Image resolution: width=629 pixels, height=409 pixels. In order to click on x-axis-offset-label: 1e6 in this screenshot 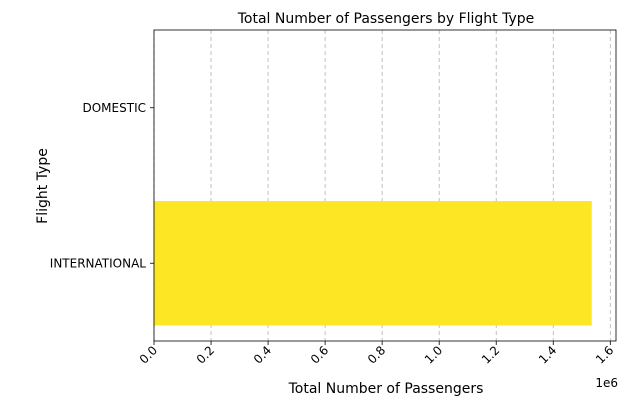, I will do `click(606, 383)`.